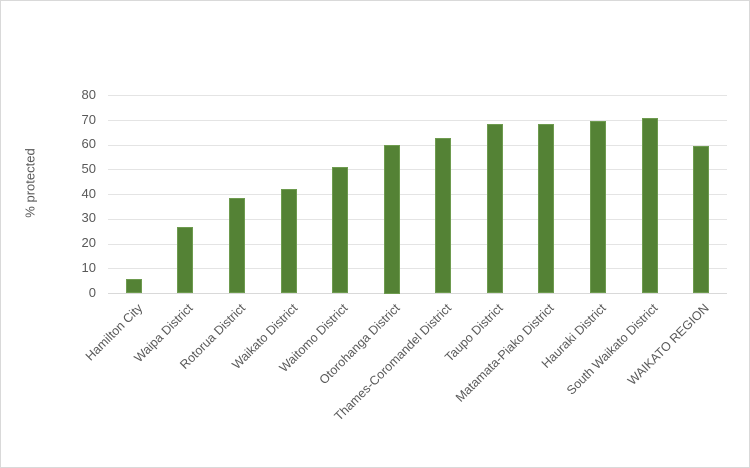 The image size is (750, 468). Describe the element at coordinates (417, 293) in the screenshot. I see `x-axis-line` at that location.